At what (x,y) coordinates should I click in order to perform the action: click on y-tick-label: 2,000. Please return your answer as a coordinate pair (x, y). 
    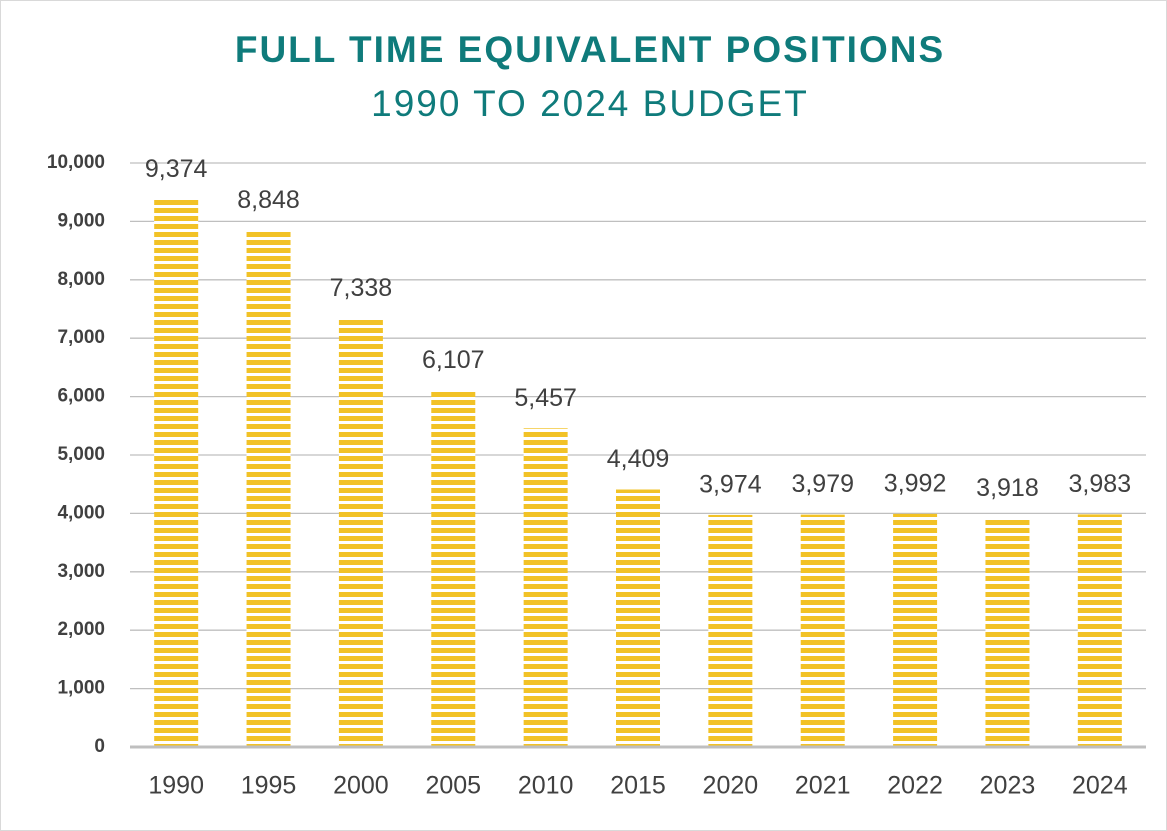
    Looking at the image, I should click on (81, 629).